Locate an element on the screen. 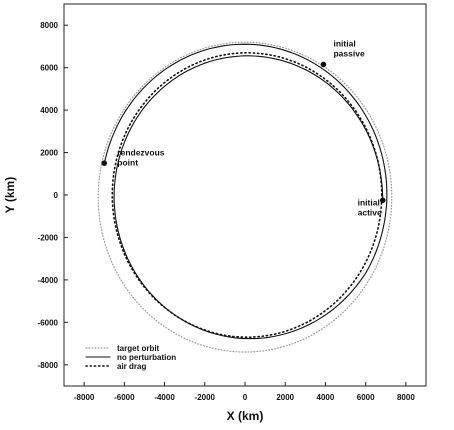 This screenshot has height=430, width=454. y-tick-label: 6000 is located at coordinates (49, 68).